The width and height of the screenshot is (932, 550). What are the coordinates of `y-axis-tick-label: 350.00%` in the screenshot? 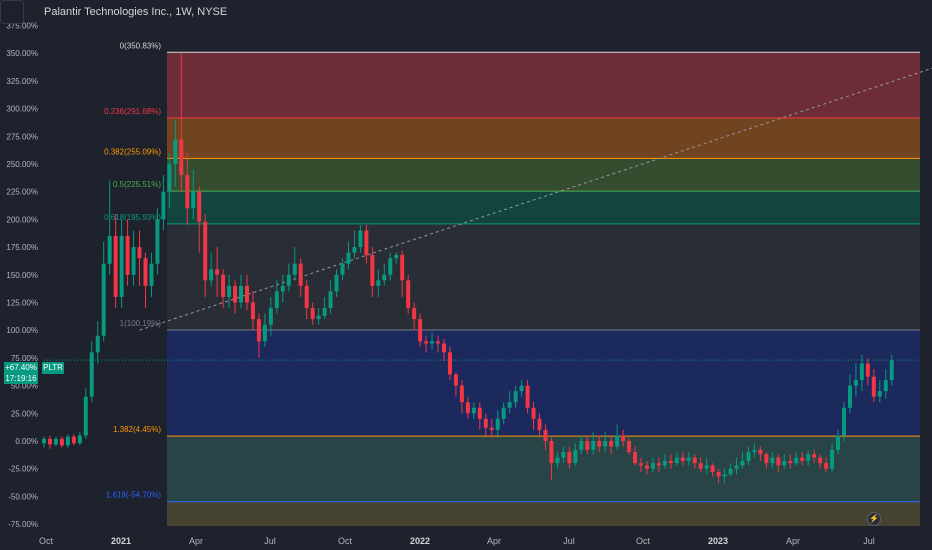 It's located at (22, 53).